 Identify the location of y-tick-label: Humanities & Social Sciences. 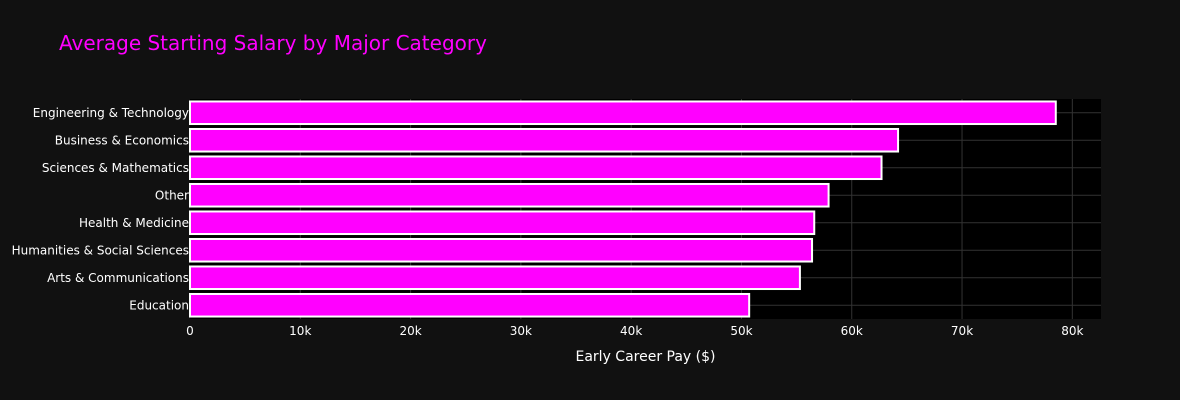
(100, 250).